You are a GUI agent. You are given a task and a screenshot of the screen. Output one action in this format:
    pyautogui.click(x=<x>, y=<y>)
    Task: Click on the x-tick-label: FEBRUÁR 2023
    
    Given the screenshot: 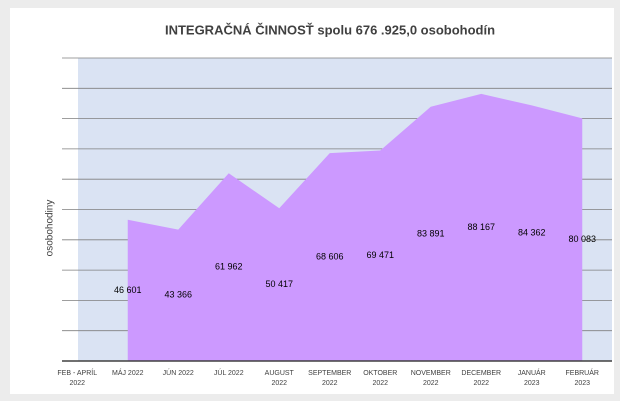 What is the action you would take?
    pyautogui.click(x=582, y=377)
    